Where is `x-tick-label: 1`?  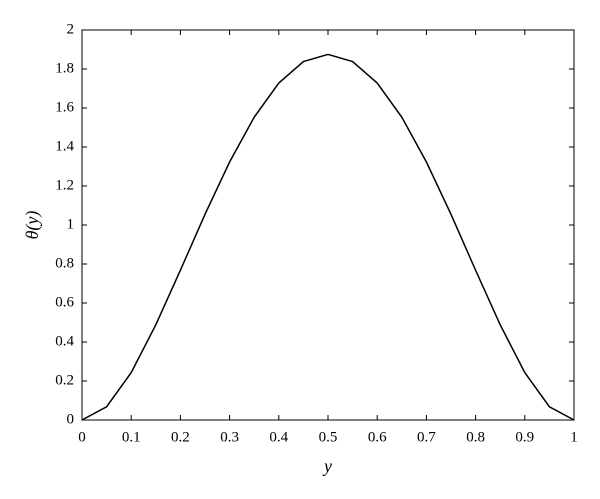
x-tick-label: 1 is located at coordinates (574, 437).